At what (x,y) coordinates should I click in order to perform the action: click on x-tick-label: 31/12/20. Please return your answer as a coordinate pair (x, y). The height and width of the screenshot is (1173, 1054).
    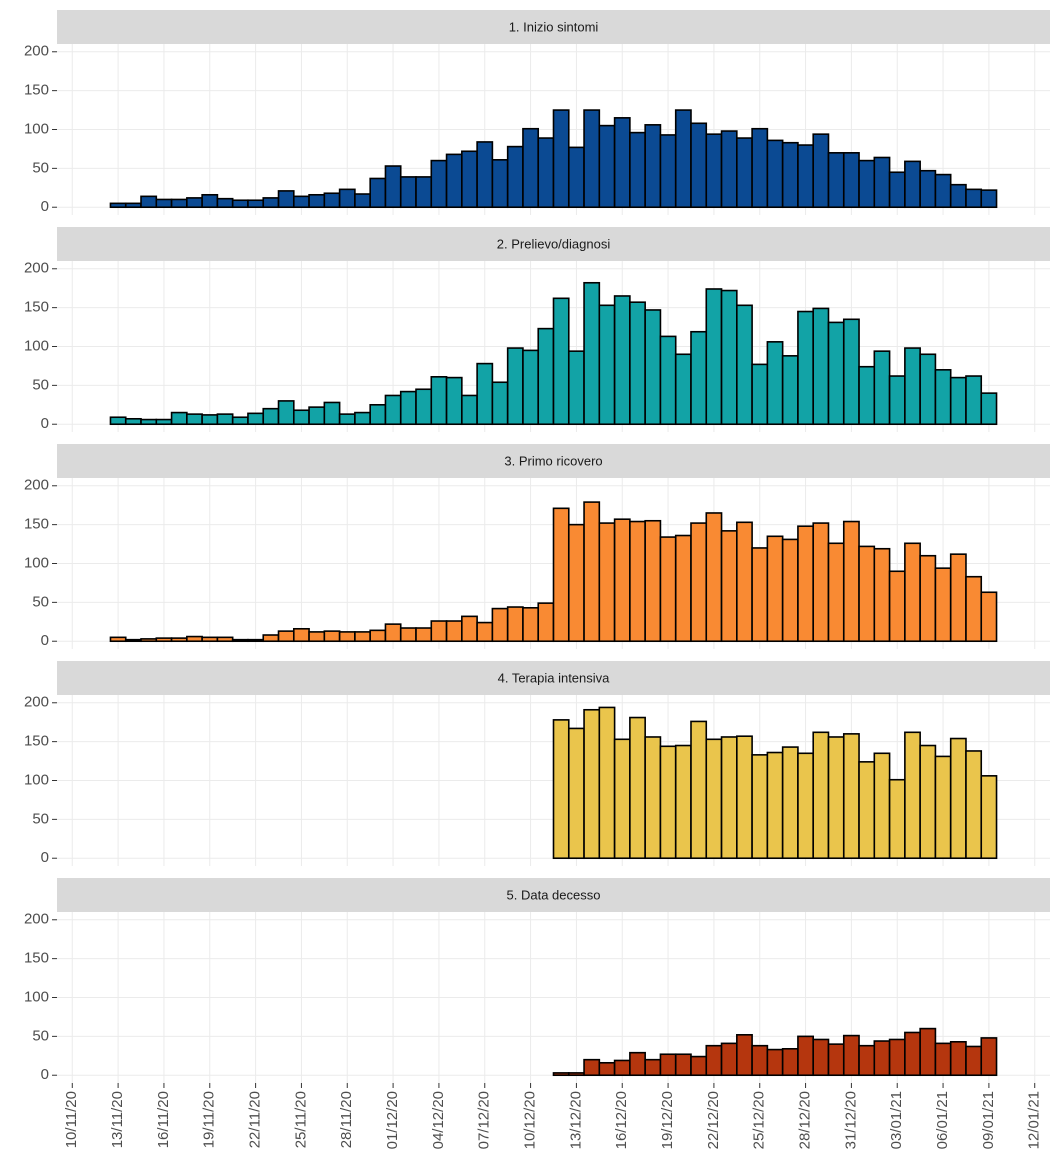
    Looking at the image, I should click on (850, 1120).